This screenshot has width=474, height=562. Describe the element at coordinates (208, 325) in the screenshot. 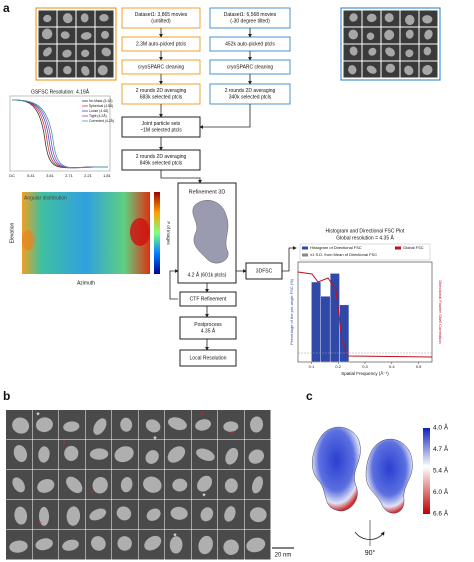

I see `flow-text: Postprocess` at that location.